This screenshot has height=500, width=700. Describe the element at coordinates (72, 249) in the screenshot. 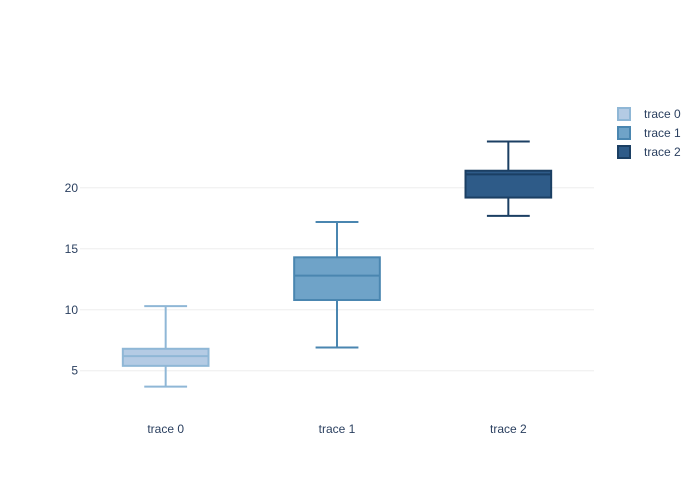

I see `y-tick-label: 15` at that location.